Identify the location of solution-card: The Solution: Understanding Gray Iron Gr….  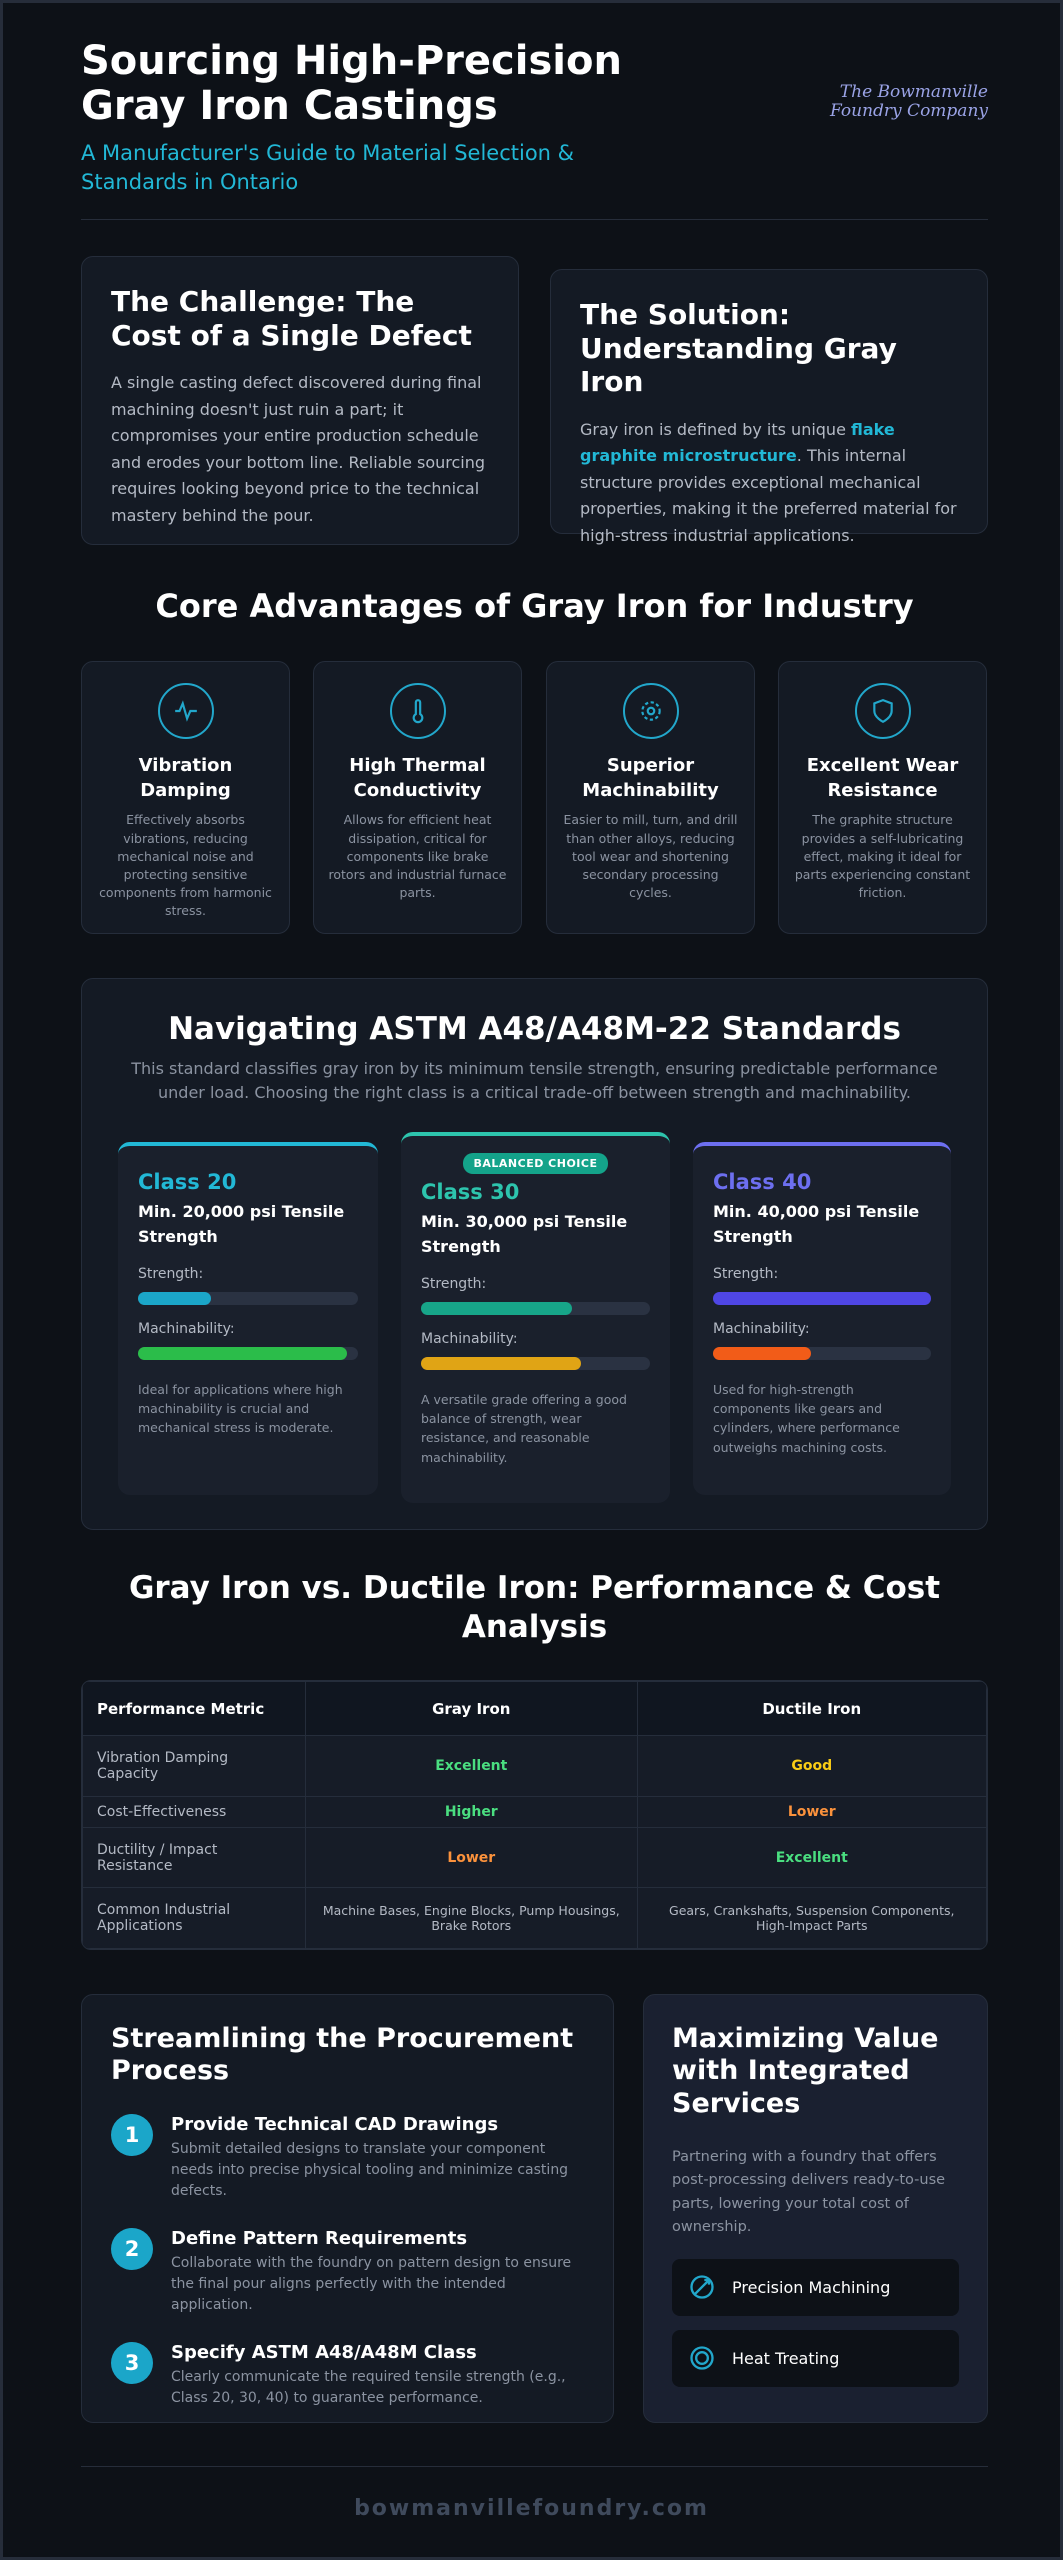
(769, 407).